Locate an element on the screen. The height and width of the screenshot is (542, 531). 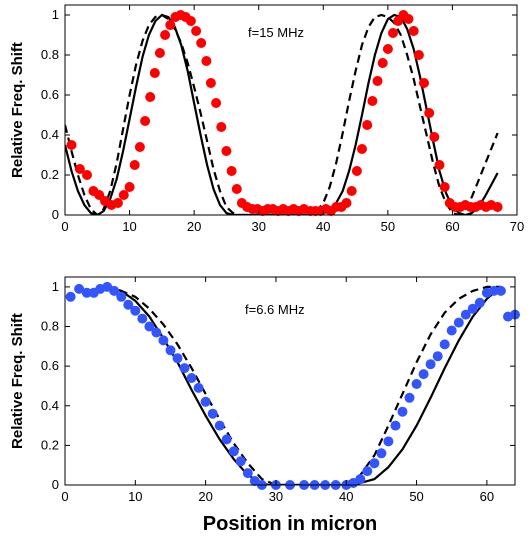
bottom-panel-xtick-label: 30 is located at coordinates (276, 496).